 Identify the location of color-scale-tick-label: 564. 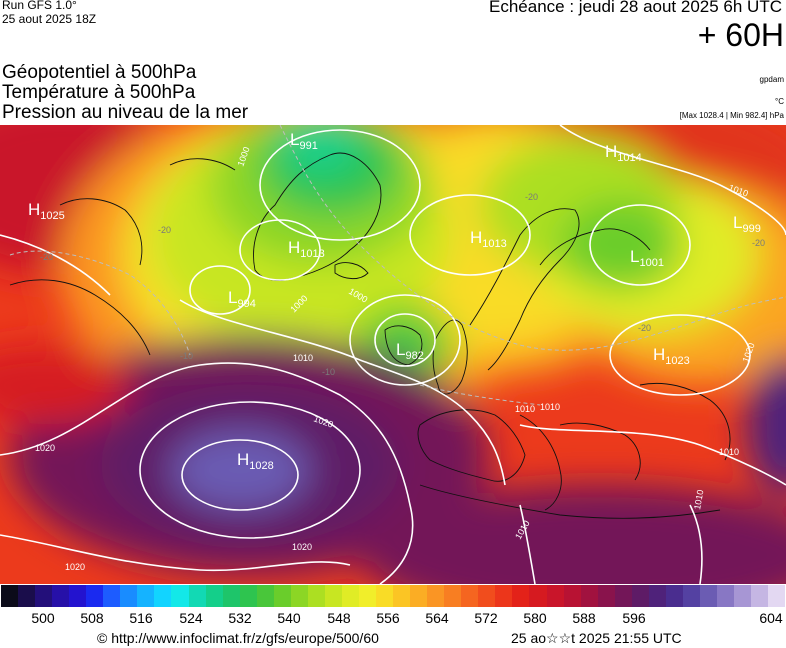
(437, 618).